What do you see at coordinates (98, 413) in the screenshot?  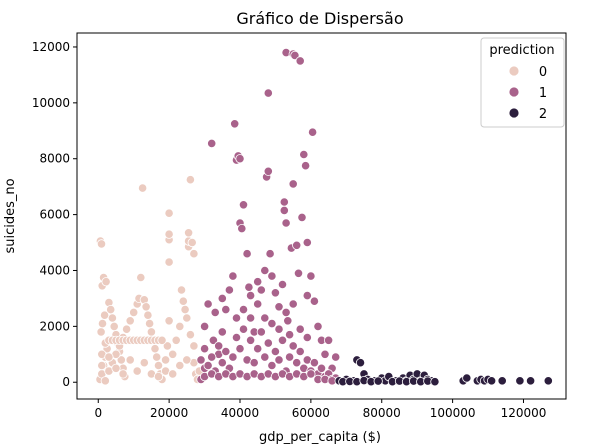 I see `x-tick-label: 0` at bounding box center [98, 413].